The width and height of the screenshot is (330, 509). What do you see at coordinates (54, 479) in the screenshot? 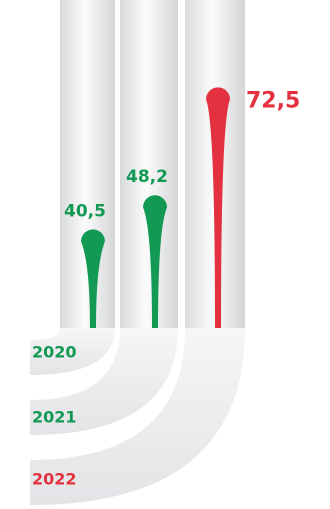
I see `category-label: 2022` at bounding box center [54, 479].